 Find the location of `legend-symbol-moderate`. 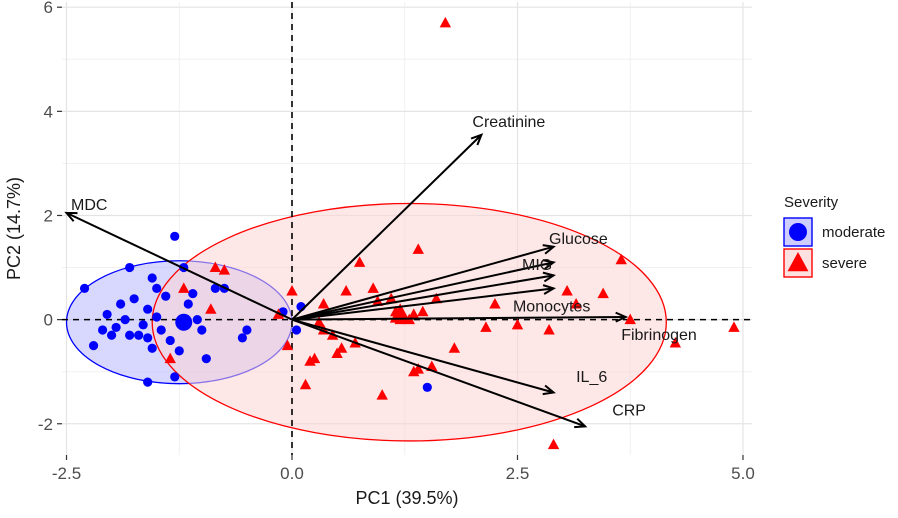

legend-symbol-moderate is located at coordinates (798, 232).